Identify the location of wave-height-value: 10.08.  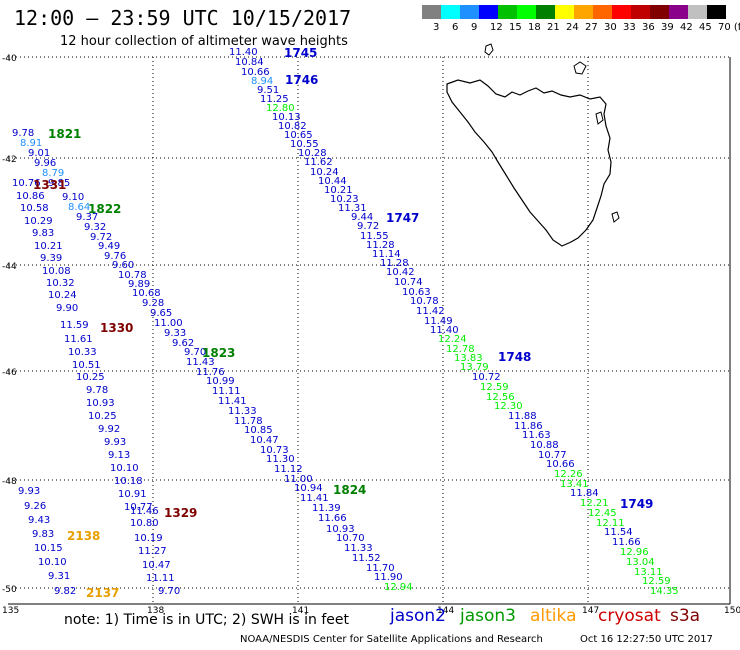
(56, 271).